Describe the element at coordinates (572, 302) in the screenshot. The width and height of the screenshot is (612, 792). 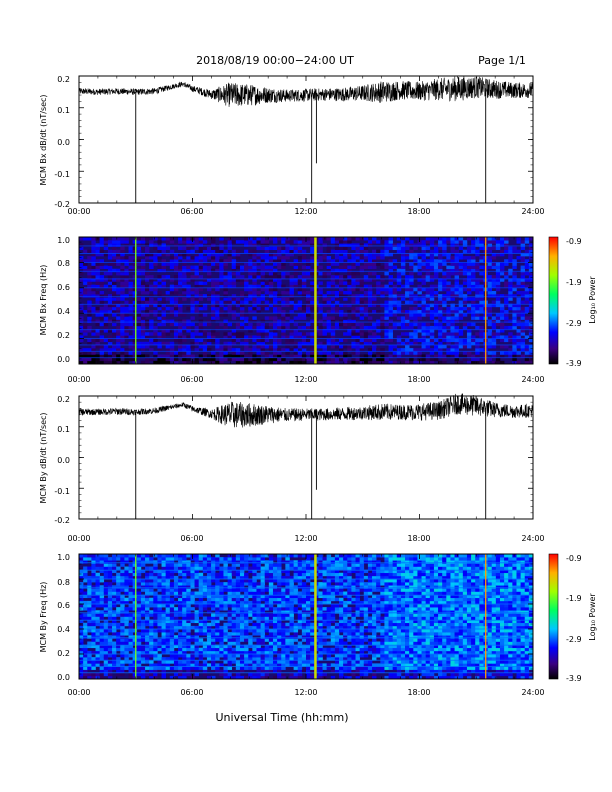
I see `colorbar: -0.9 -1.9 -2.9 -3.9 Log₁₀ Power` at that location.